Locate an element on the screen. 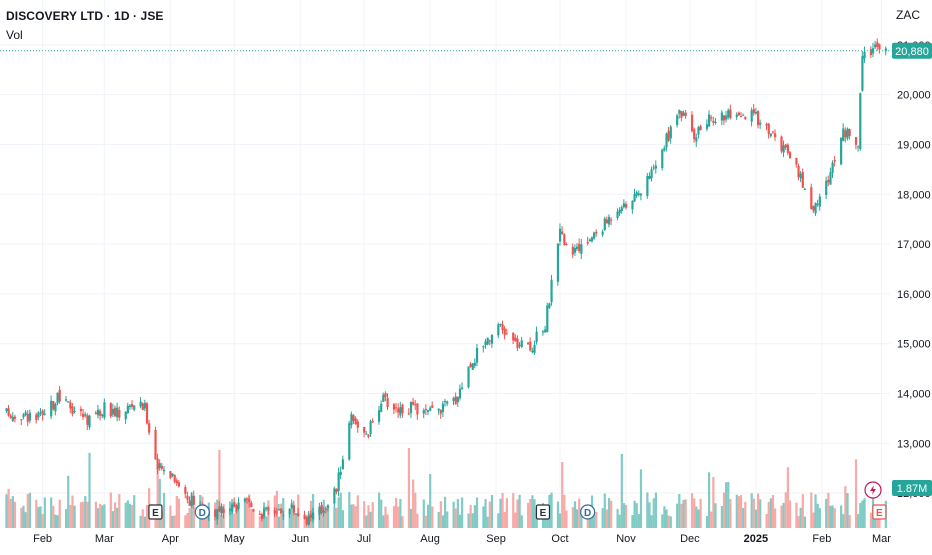 Image resolution: width=932 pixels, height=555 pixels. x-tick-label: Dec is located at coordinates (690, 539).